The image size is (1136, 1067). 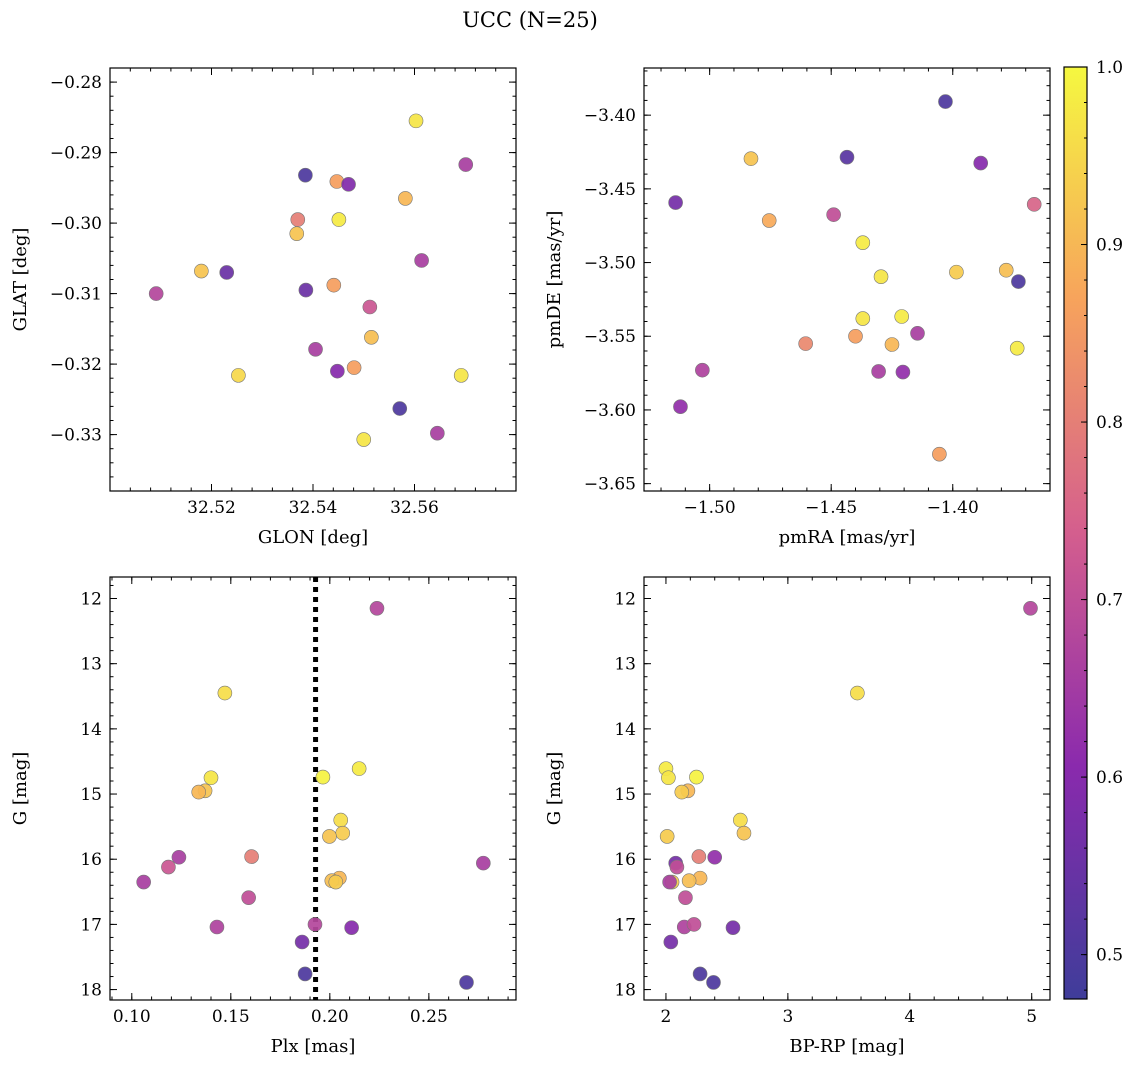 What do you see at coordinates (313, 508) in the screenshot?
I see `x-tick-label: 32.54` at bounding box center [313, 508].